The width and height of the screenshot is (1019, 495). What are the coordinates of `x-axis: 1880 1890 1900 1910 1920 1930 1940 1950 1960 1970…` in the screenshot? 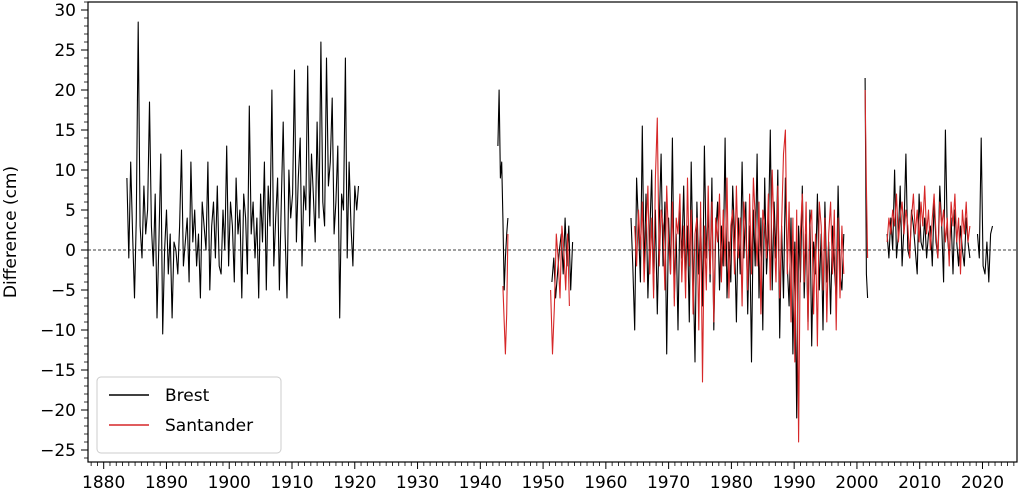 It's located at (548, 477).